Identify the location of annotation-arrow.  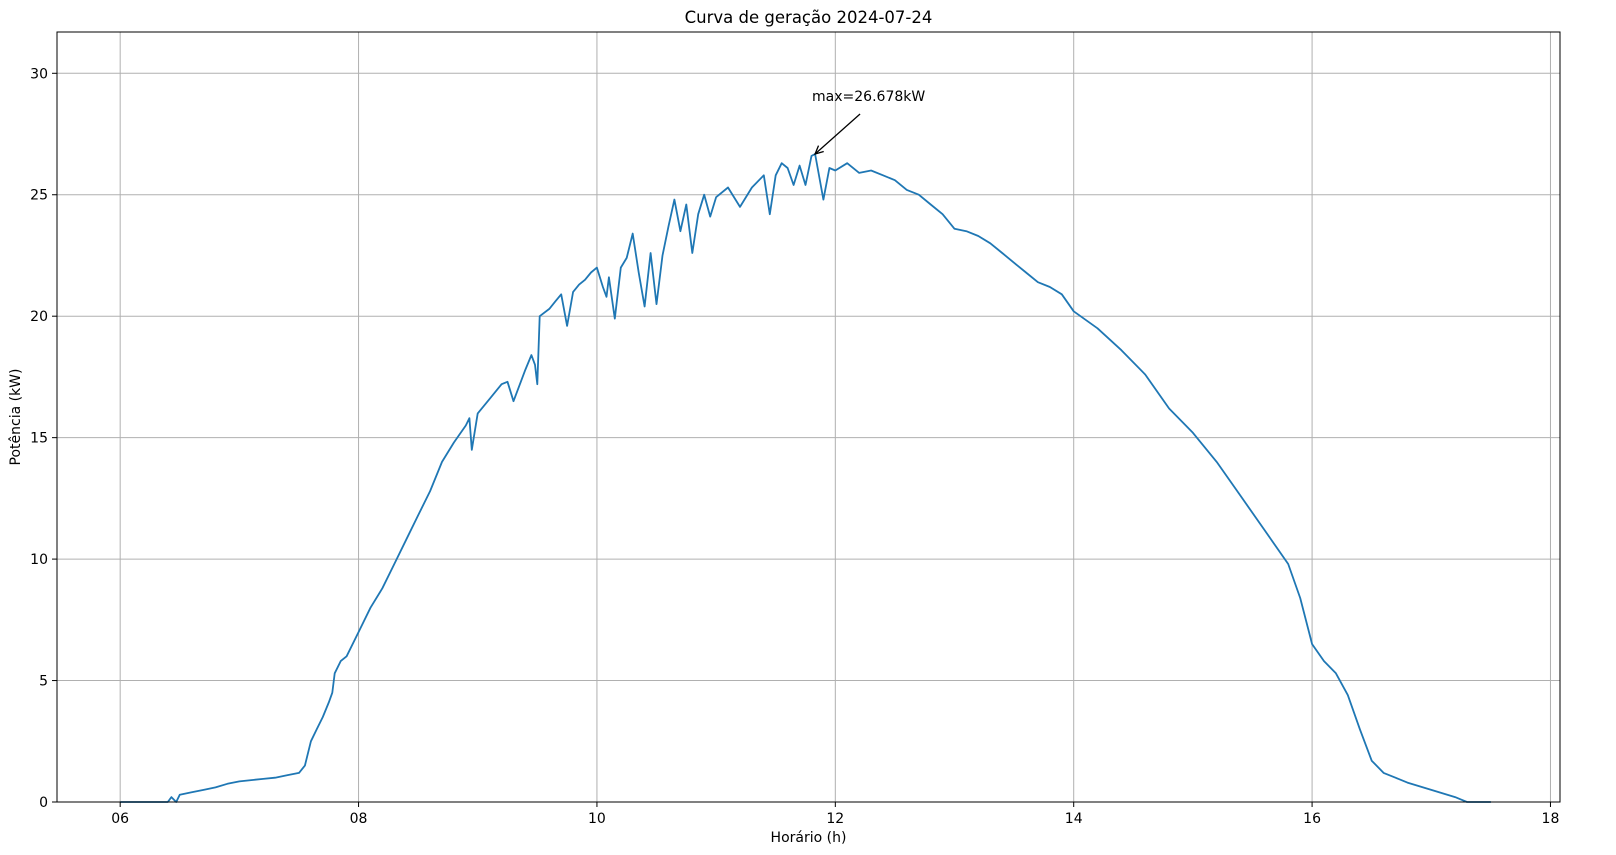
(837, 134).